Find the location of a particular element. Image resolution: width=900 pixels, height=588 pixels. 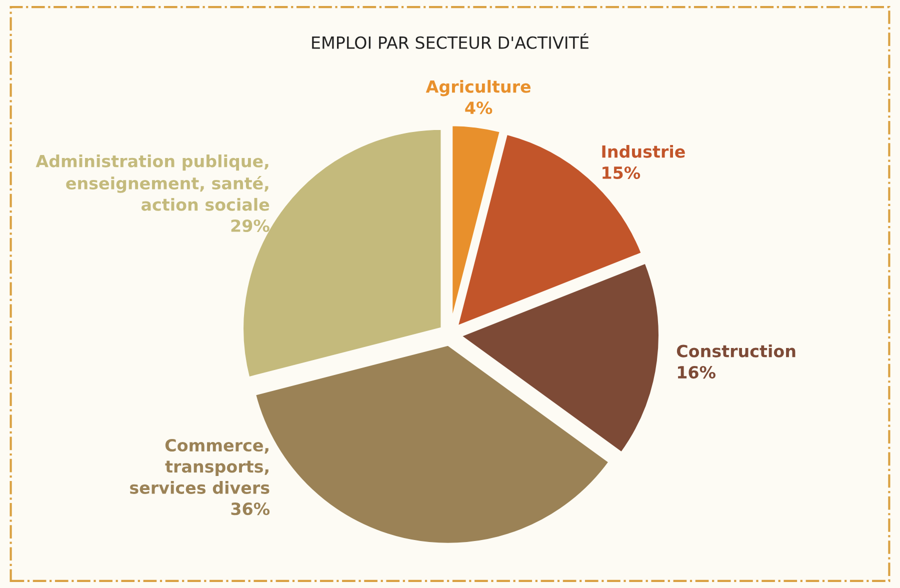

slice-label: Commerce, transports, services divers is located at coordinates (200, 466).